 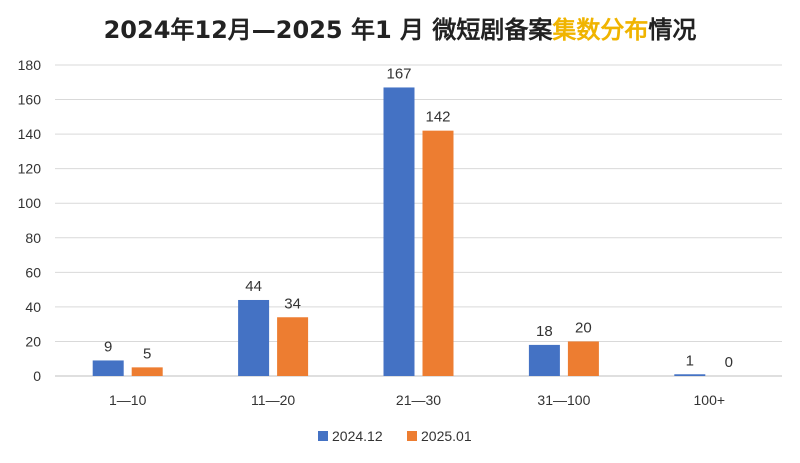 I want to click on x-tick-label: 11—20, so click(x=273, y=400).